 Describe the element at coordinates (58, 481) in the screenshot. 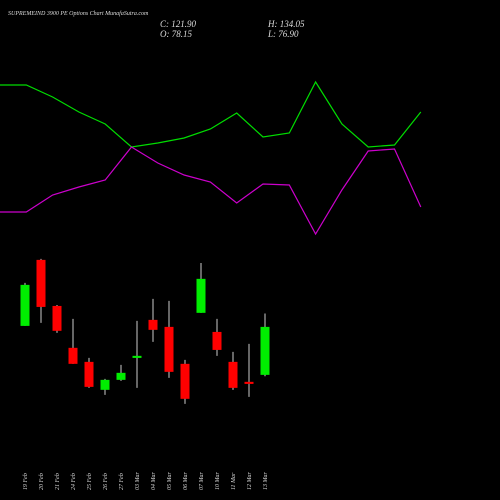

I see `x-tick-label: 21 Feb` at that location.